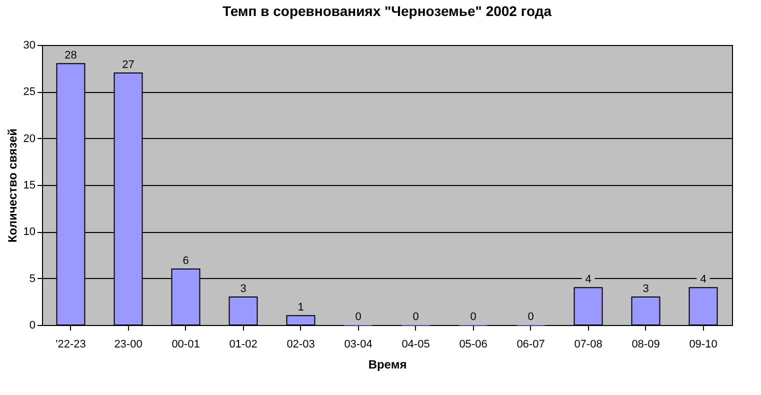 Image resolution: width=761 pixels, height=395 pixels. Describe the element at coordinates (128, 65) in the screenshot. I see `data-label: 27` at that location.